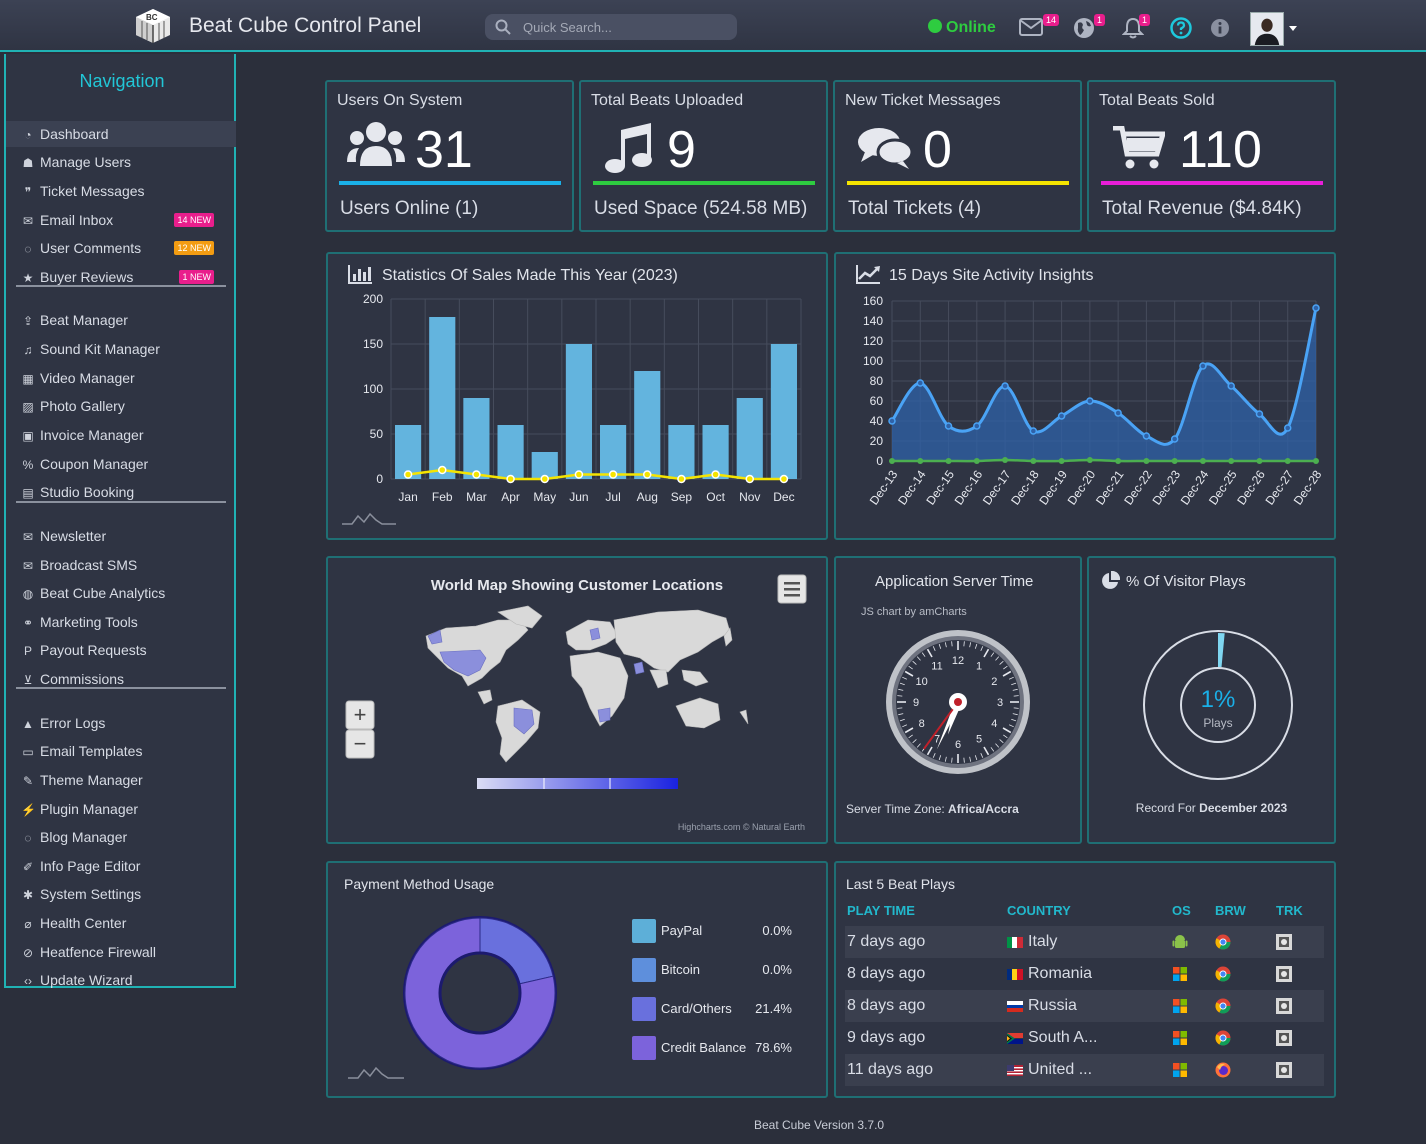  Describe the element at coordinates (121, 923) in the screenshot. I see `sidebar-item-health-center: ⌀ Health Center` at that location.